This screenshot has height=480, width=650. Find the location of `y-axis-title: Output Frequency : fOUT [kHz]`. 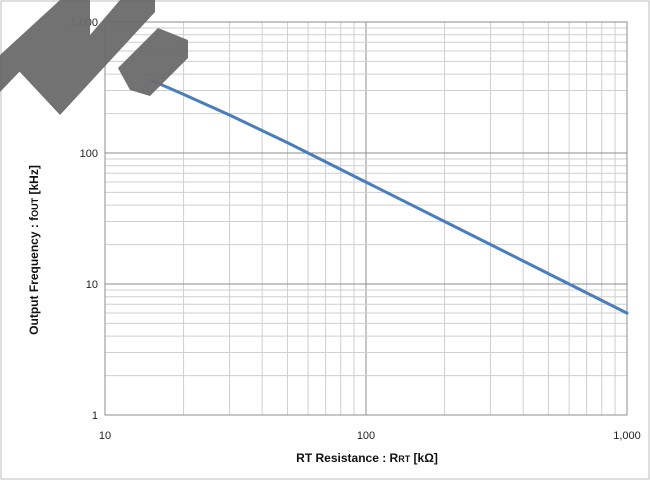

y-axis-title: Output Frequency : fOUT [kHz] is located at coordinates (34, 250).